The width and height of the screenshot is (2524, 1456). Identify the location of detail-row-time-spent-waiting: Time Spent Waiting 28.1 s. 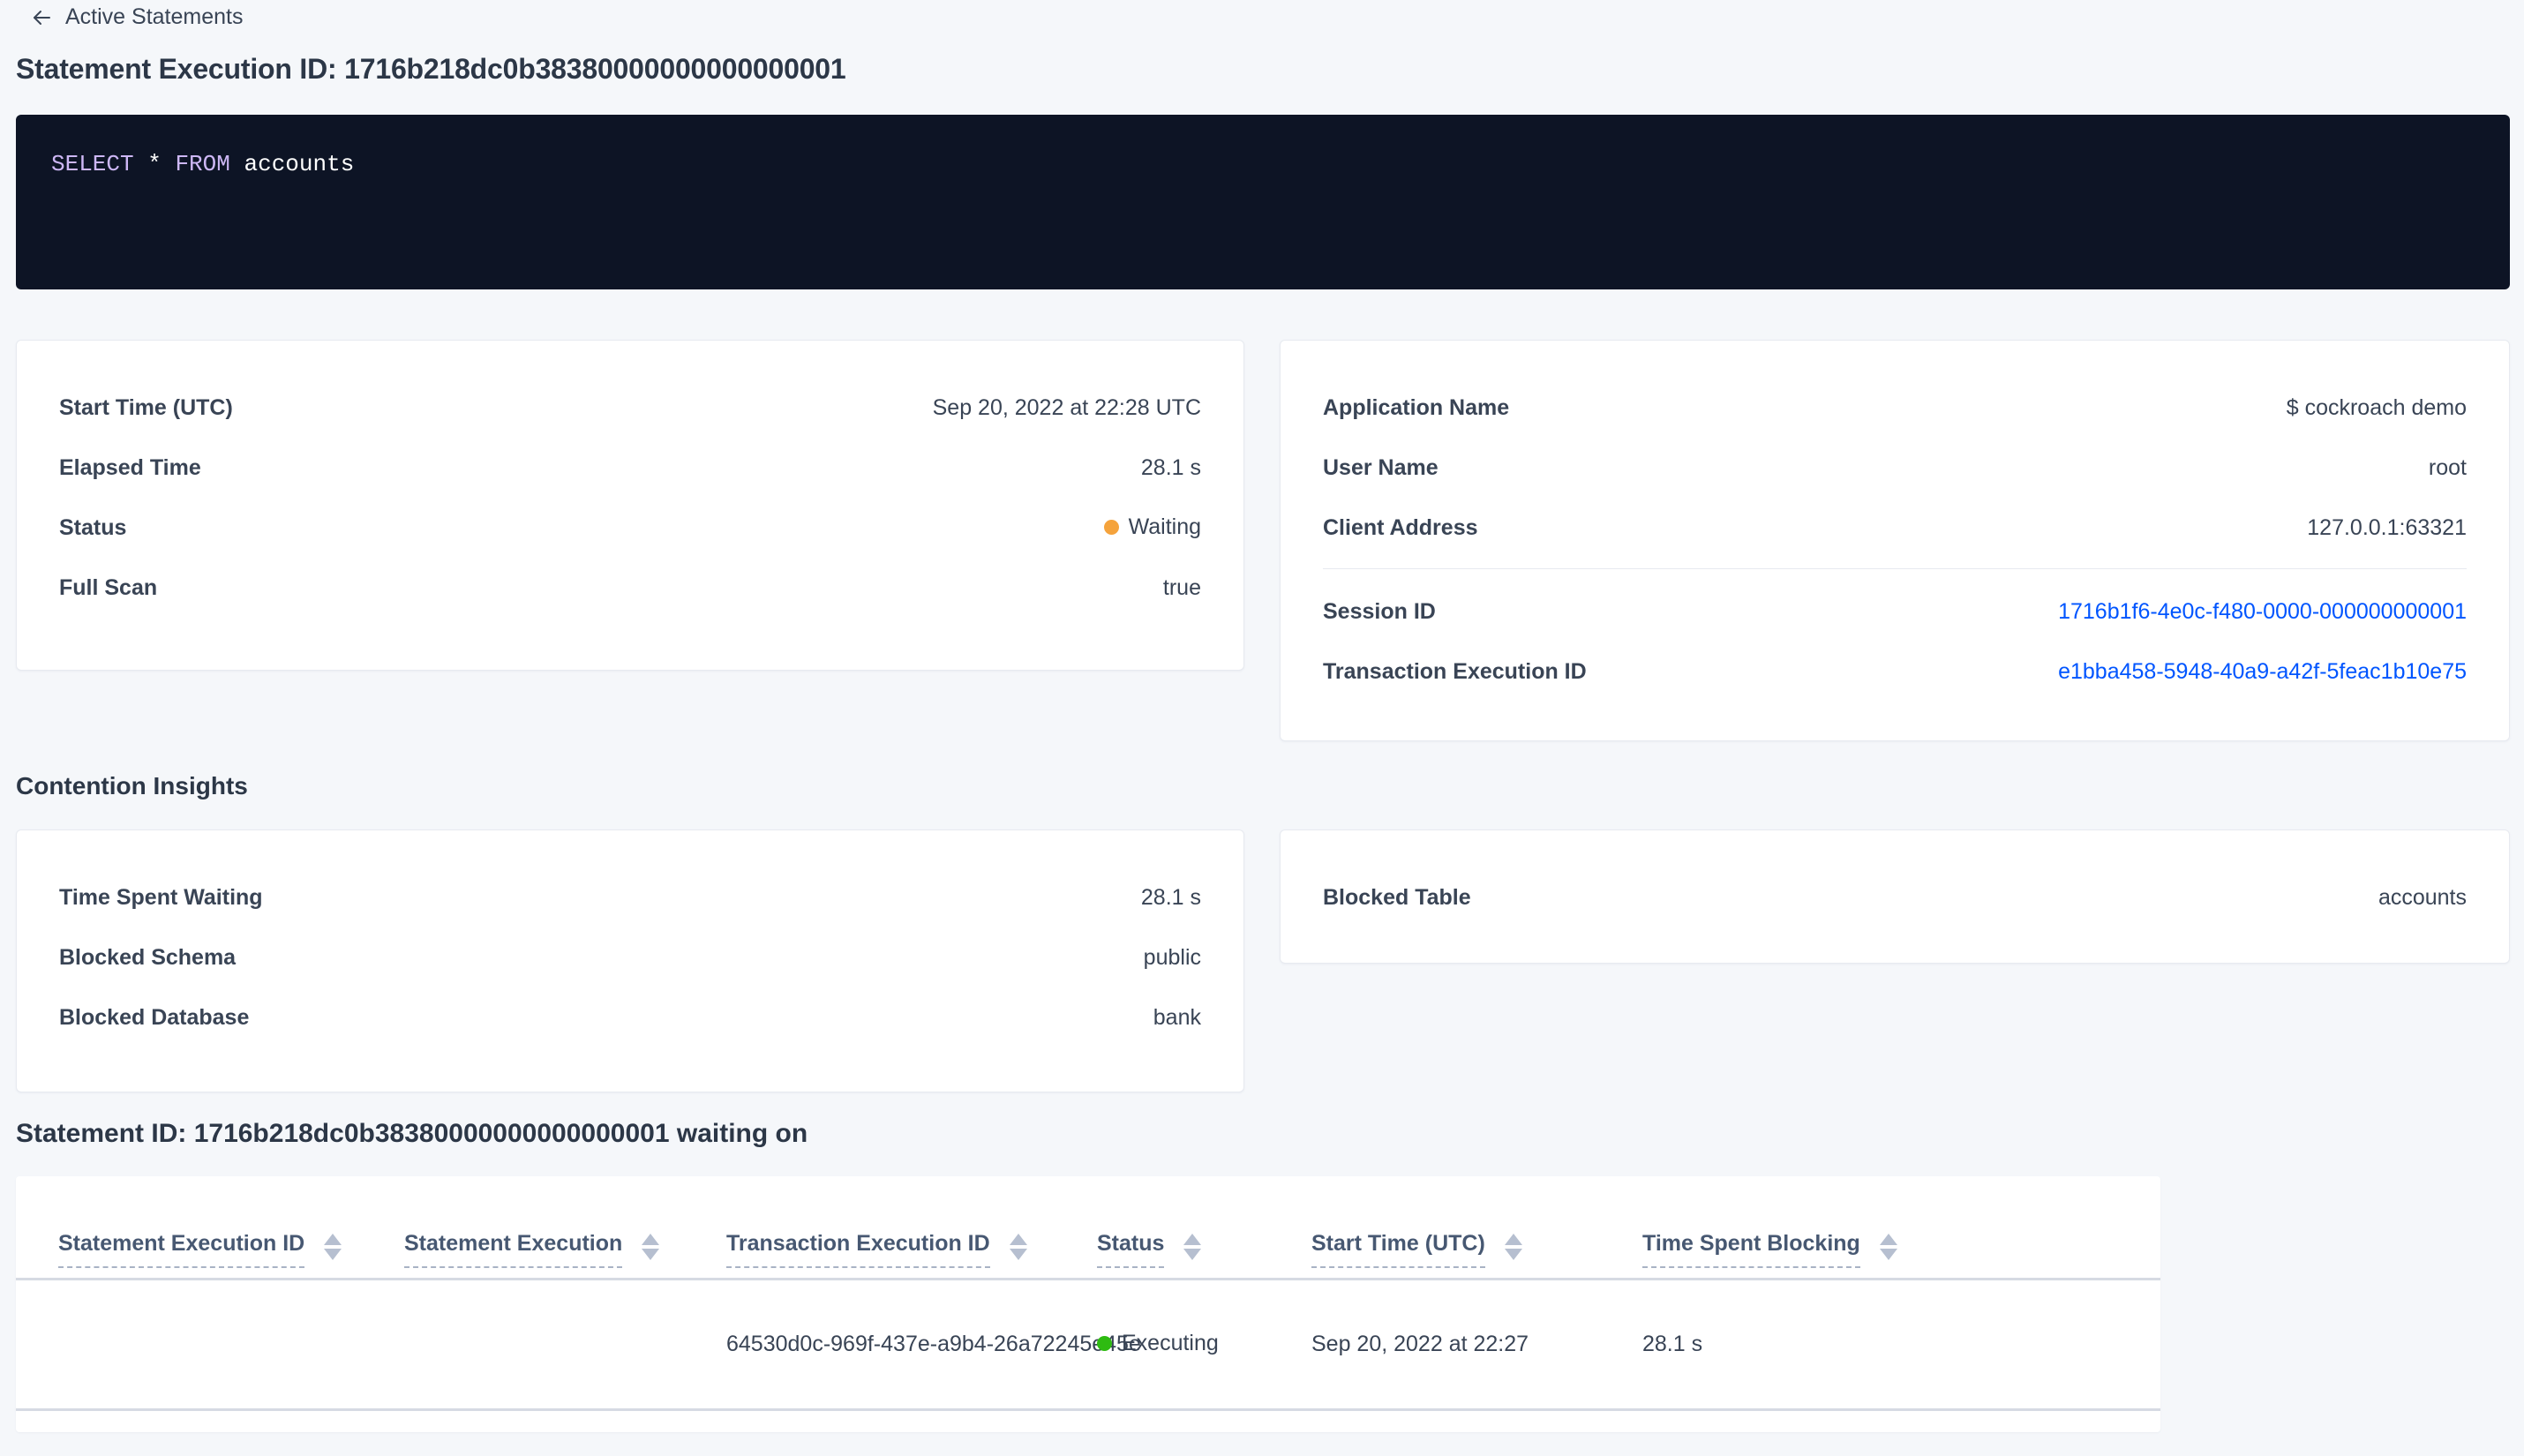
(630, 897).